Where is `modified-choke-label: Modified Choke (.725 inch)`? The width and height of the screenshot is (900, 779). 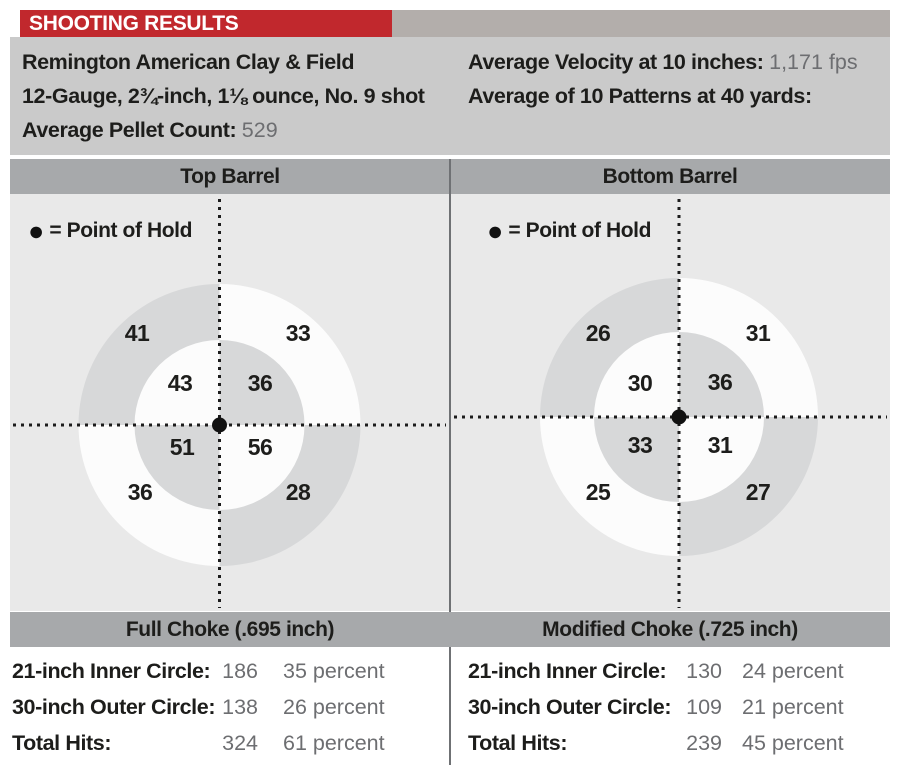 modified-choke-label: Modified Choke (.725 inch) is located at coordinates (670, 629).